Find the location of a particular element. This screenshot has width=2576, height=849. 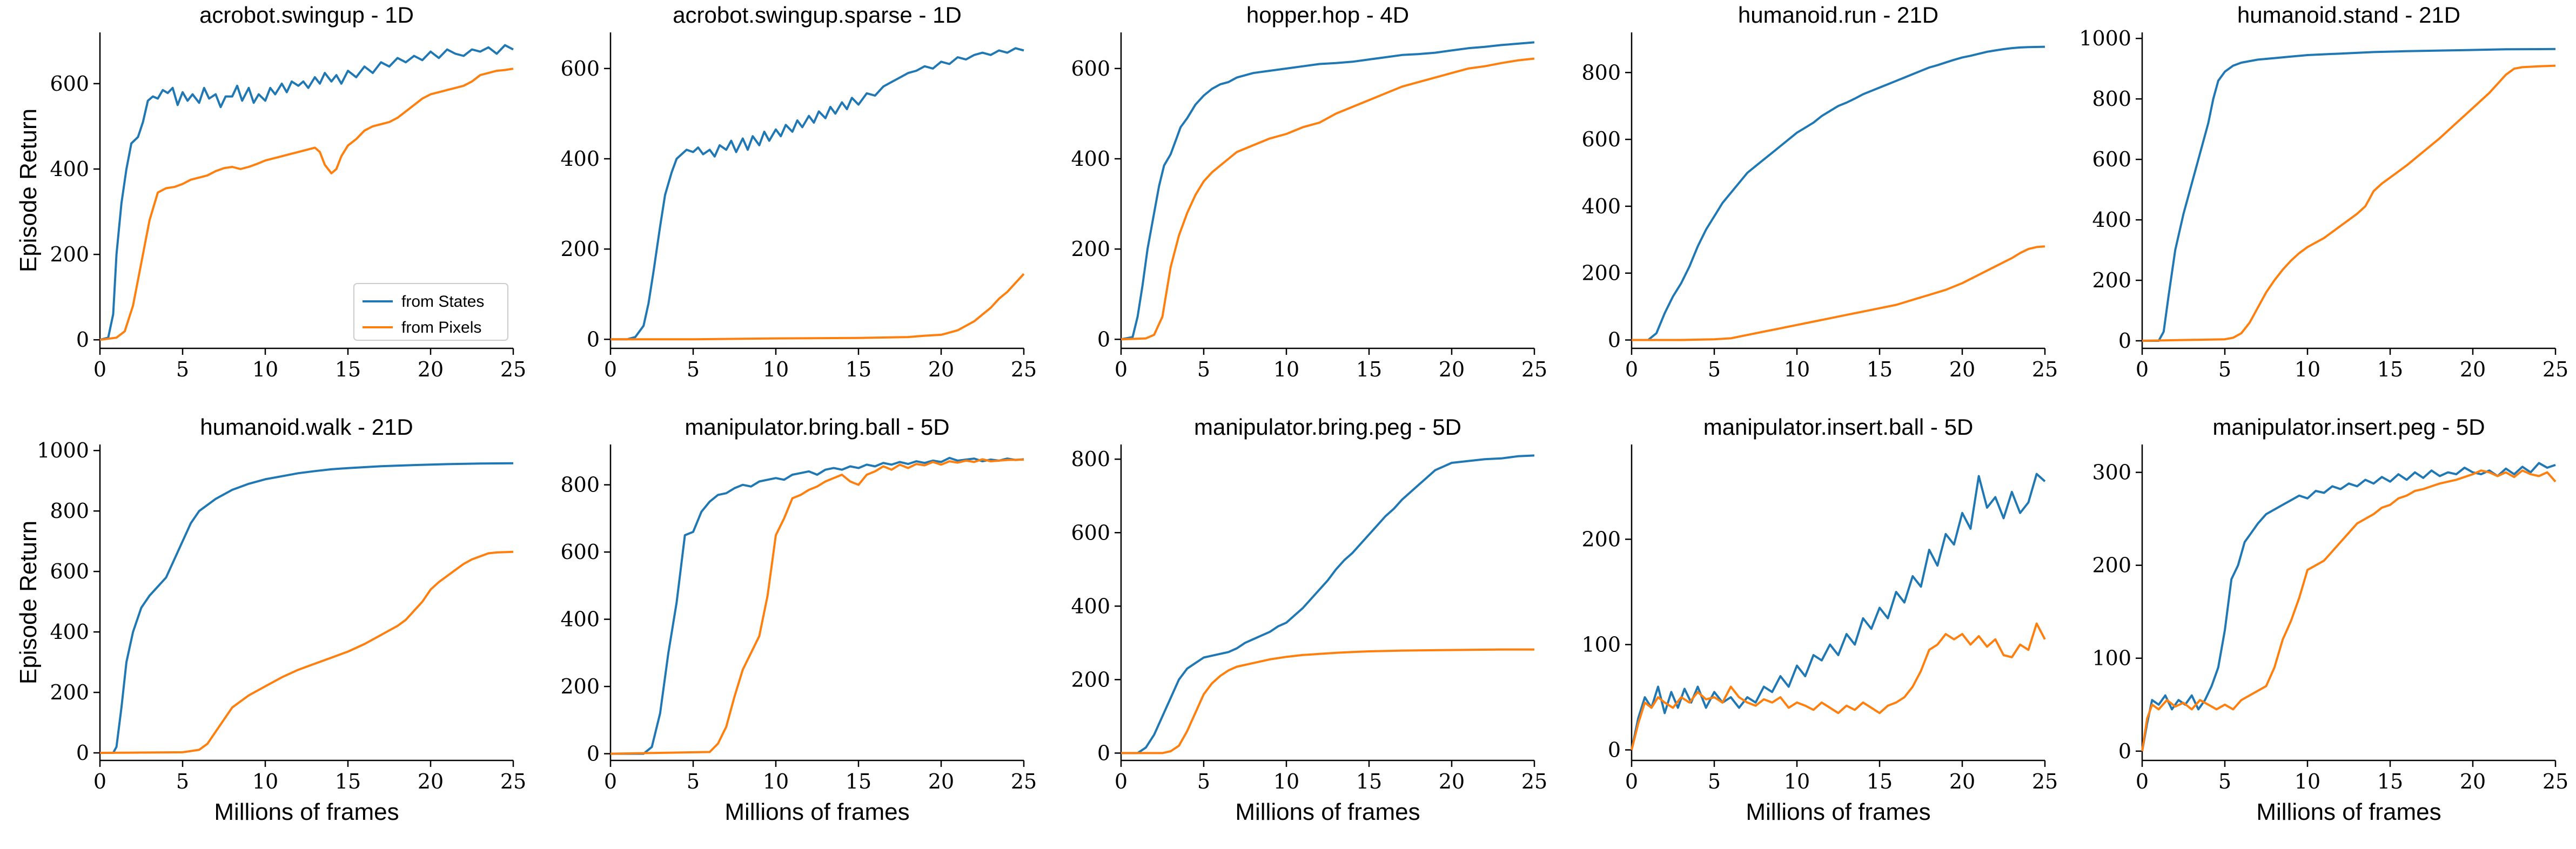

y-tick-label: 100 is located at coordinates (1601, 645).